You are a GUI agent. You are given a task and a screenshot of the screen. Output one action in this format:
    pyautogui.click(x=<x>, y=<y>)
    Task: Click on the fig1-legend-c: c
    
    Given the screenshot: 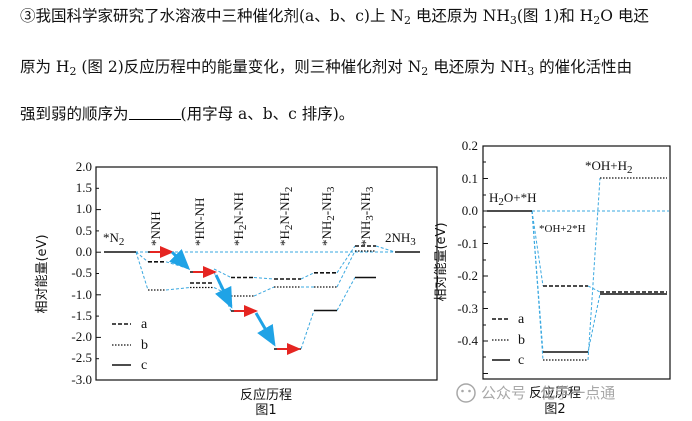 What is the action you would take?
    pyautogui.click(x=144, y=365)
    